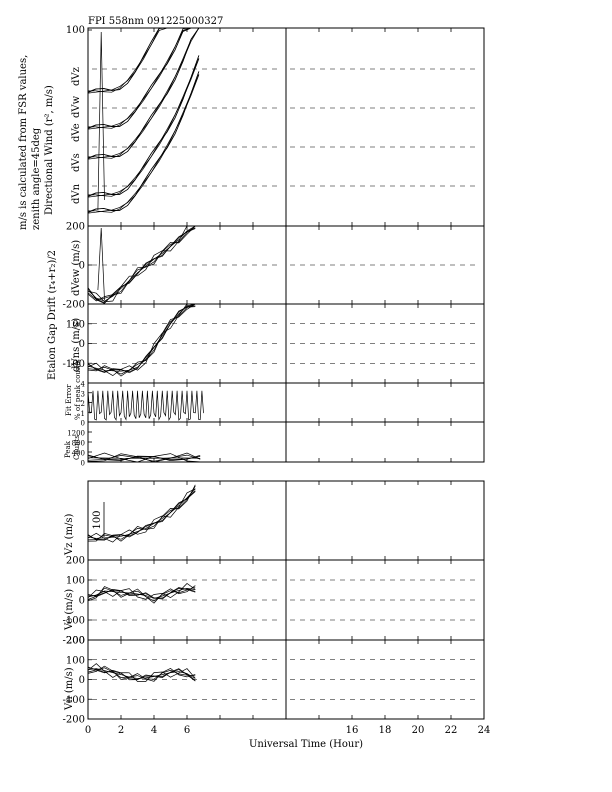  Describe the element at coordinates (121, 730) in the screenshot. I see `xtick-label-1: 2` at that location.